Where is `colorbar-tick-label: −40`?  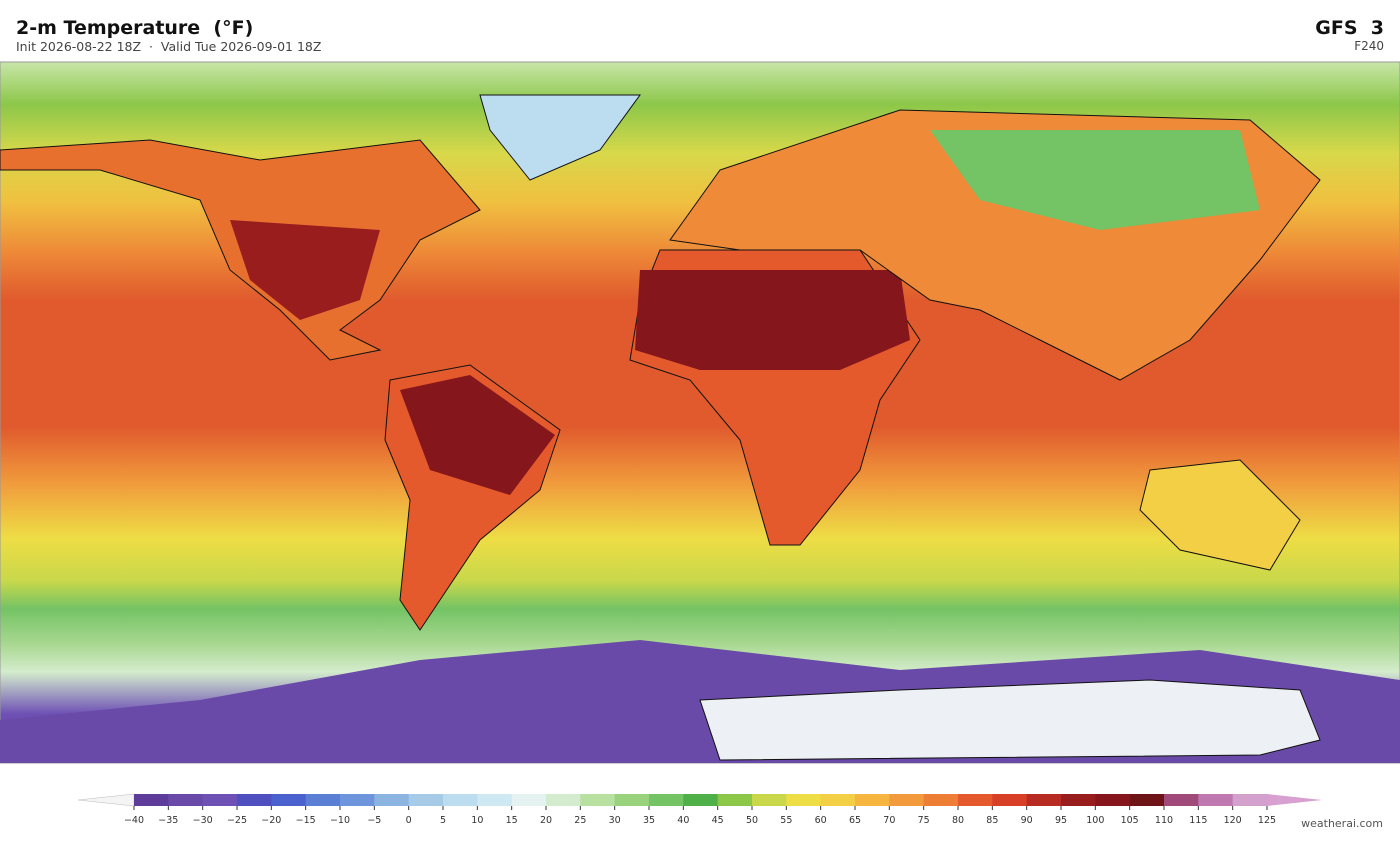 colorbar-tick-label: −40 is located at coordinates (134, 820).